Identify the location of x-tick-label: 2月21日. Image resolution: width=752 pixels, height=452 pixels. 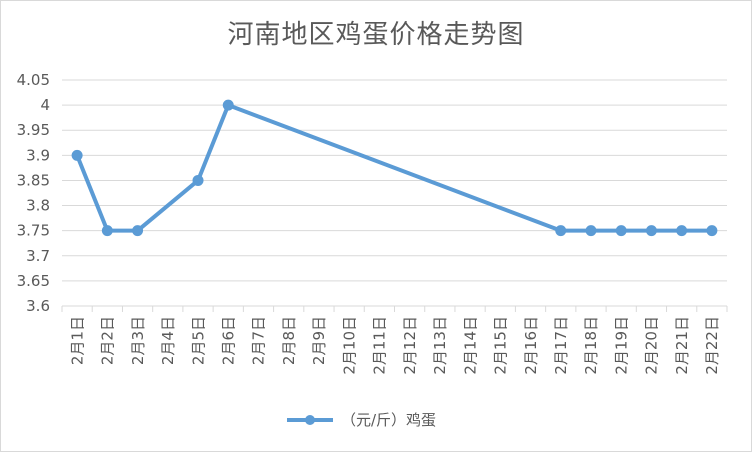
(682, 345).